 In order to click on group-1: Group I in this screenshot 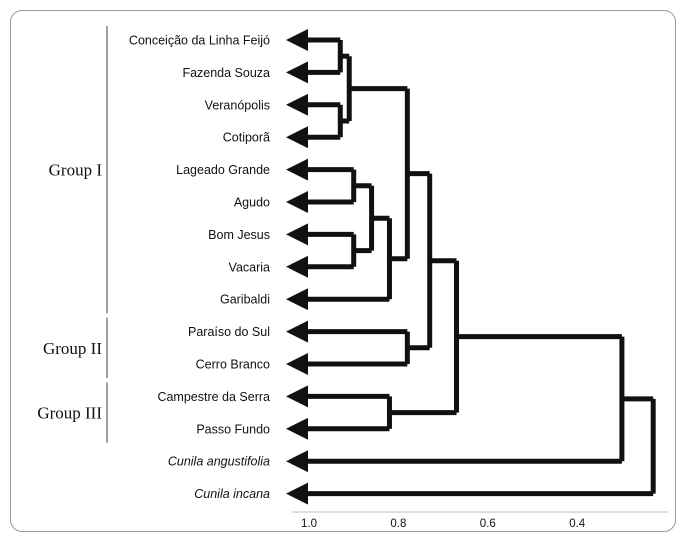, I will do `click(78, 170)`.